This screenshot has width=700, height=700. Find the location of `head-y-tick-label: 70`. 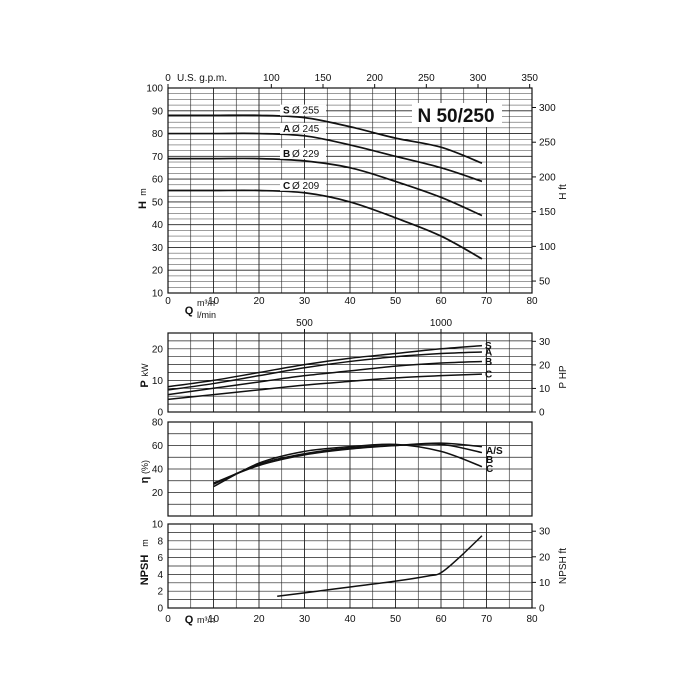

head-y-tick-label: 70 is located at coordinates (158, 157).